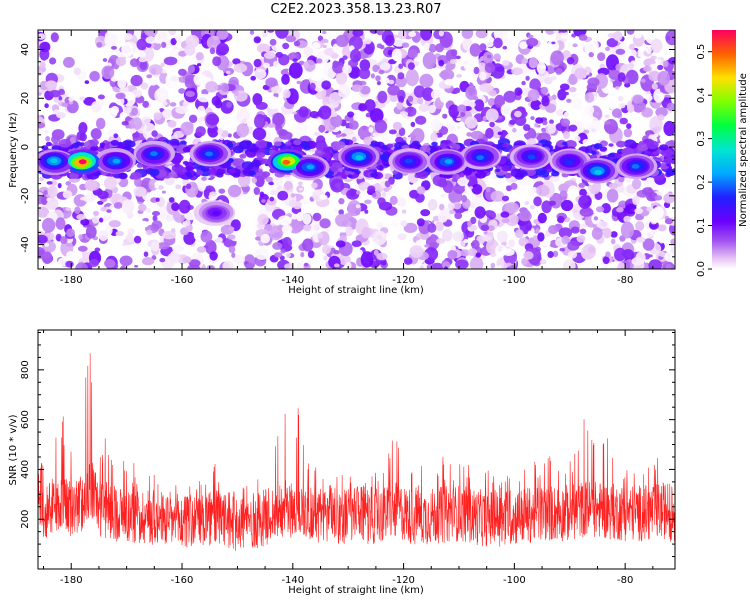  What do you see at coordinates (701, 95) in the screenshot?
I see `colorbar-tick-label: 0.4` at bounding box center [701, 95].